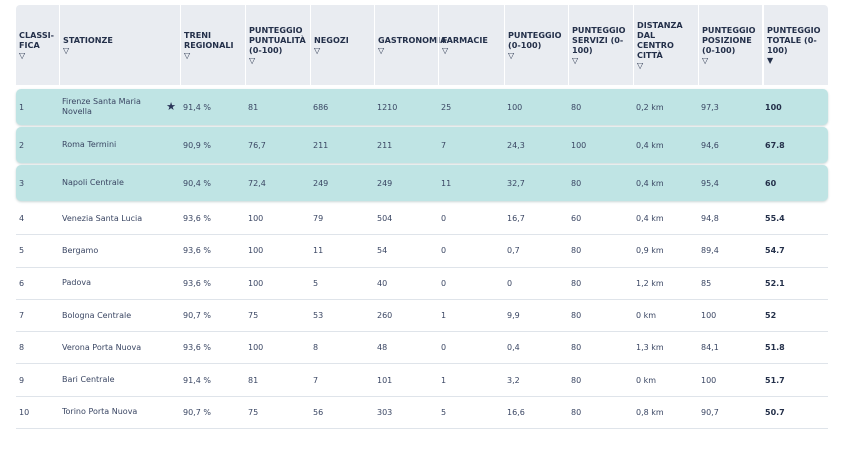 This screenshot has width=850, height=451. Describe the element at coordinates (665, 45) in the screenshot. I see `column-header-distance-center: DISTANZA DAL CENTRO CITTÀ ▽` at that location.